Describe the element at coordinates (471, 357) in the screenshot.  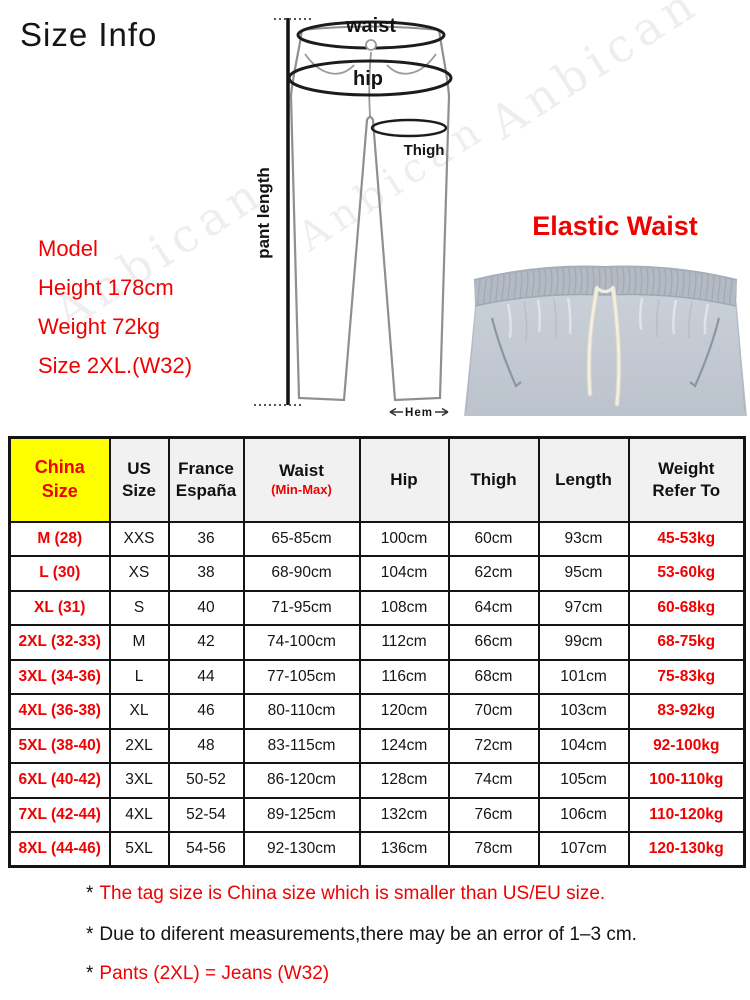
I see `left-seam` at that location.